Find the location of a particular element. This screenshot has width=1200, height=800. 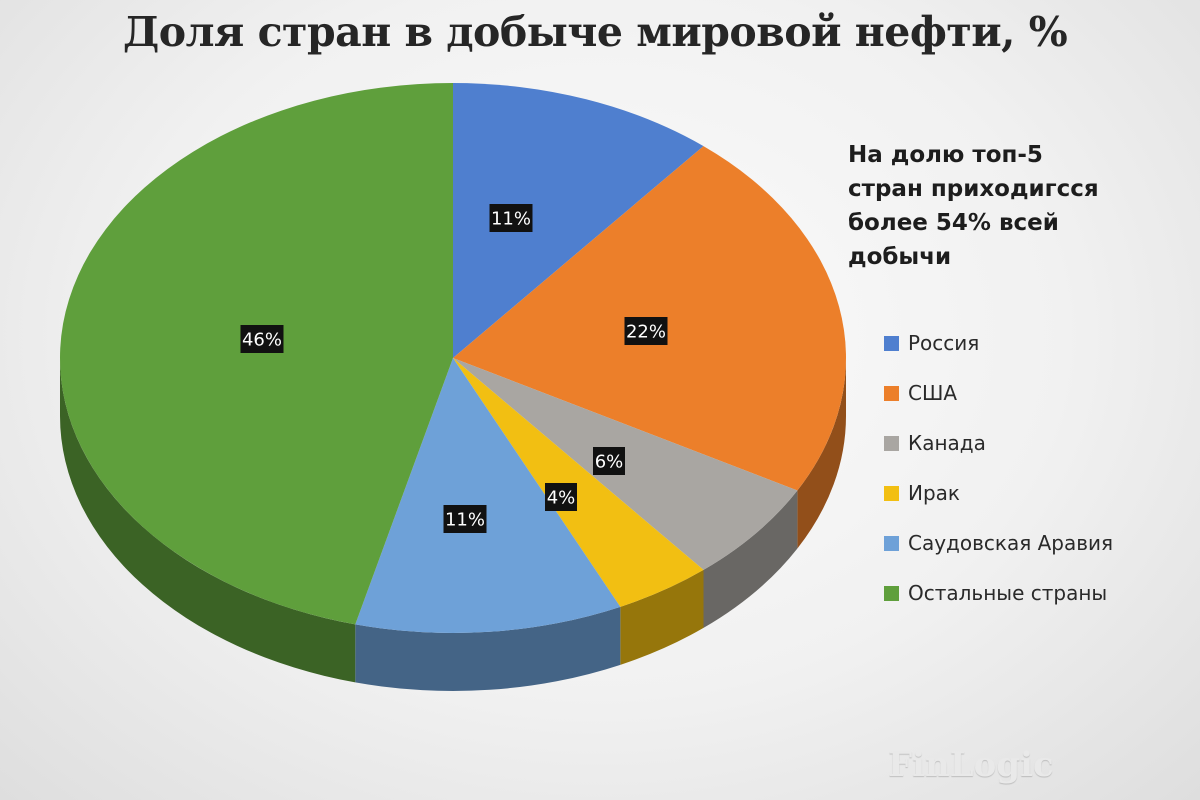

legend-item-saudi-arabia: Саудовская Аравия is located at coordinates (1034, 543).